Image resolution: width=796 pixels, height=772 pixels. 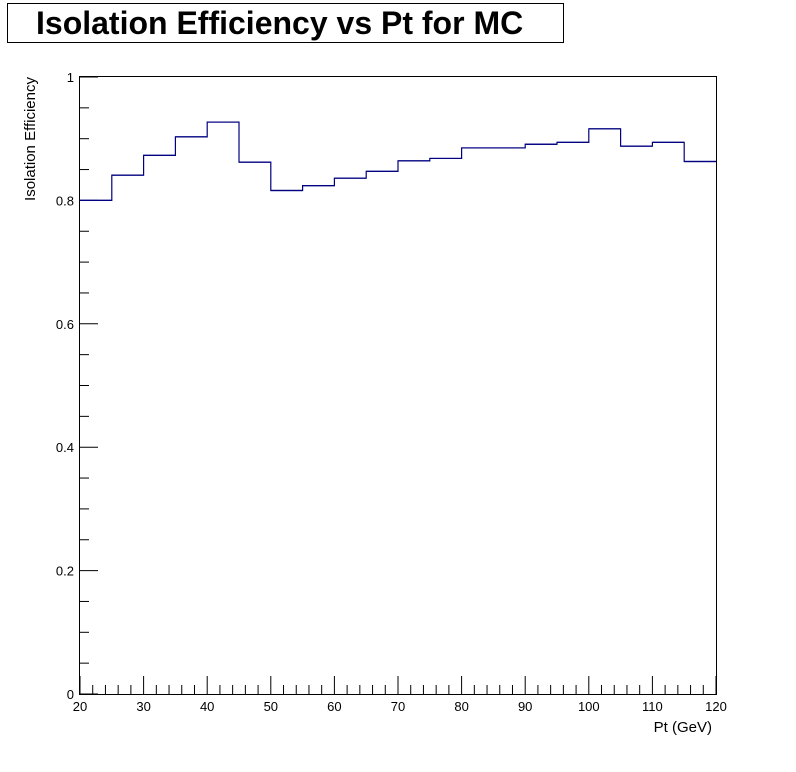 I want to click on x-axis: 20 30 40 50 60 70 80 90 100 110 120, so click(x=400, y=695).